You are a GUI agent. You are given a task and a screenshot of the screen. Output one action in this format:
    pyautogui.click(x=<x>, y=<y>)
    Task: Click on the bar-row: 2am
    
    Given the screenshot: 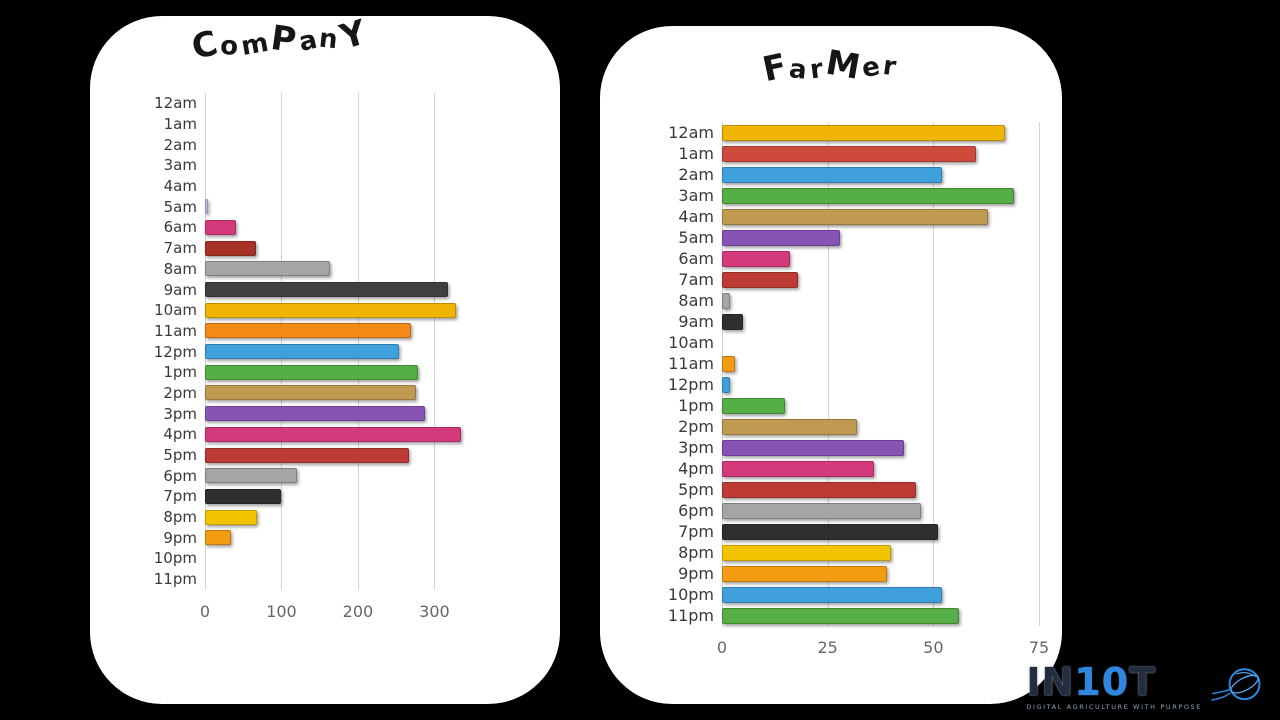 What is the action you would take?
    pyautogui.click(x=834, y=174)
    